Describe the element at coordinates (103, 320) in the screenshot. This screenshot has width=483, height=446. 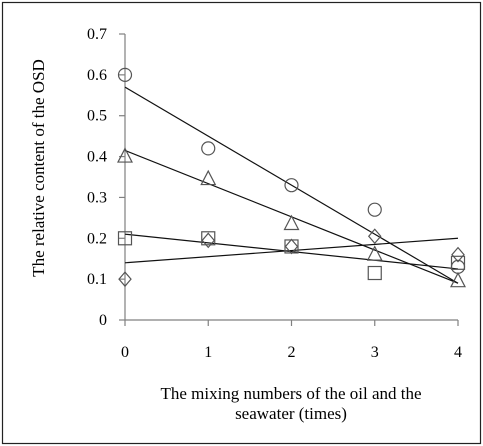
I see `y-tick-label: 0` at that location.